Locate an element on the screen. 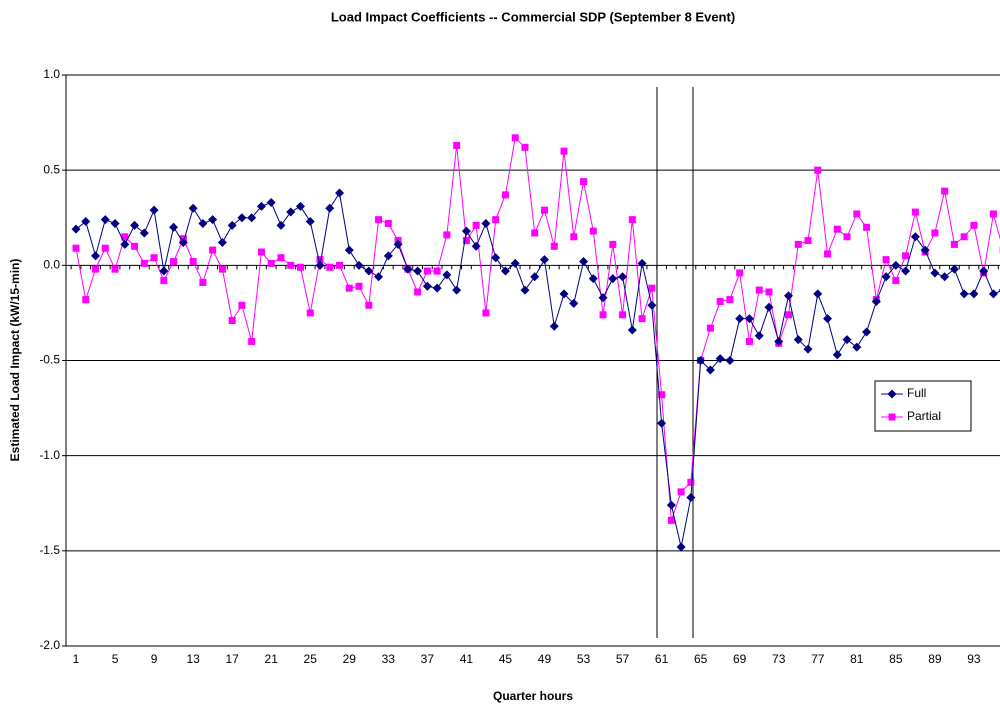 Image resolution: width=1000 pixels, height=707 pixels. x-tick-label: 69 is located at coordinates (740, 659).